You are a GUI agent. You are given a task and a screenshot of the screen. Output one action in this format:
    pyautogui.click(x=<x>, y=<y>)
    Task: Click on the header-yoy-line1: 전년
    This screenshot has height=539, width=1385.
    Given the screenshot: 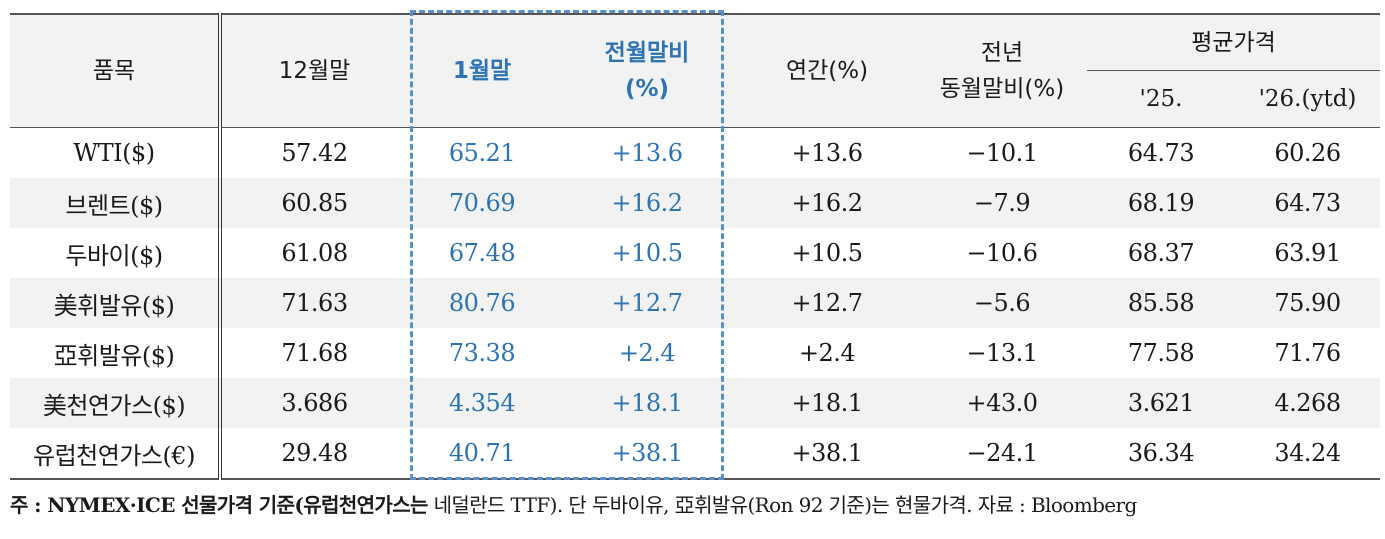 What is the action you would take?
    pyautogui.click(x=1002, y=53)
    